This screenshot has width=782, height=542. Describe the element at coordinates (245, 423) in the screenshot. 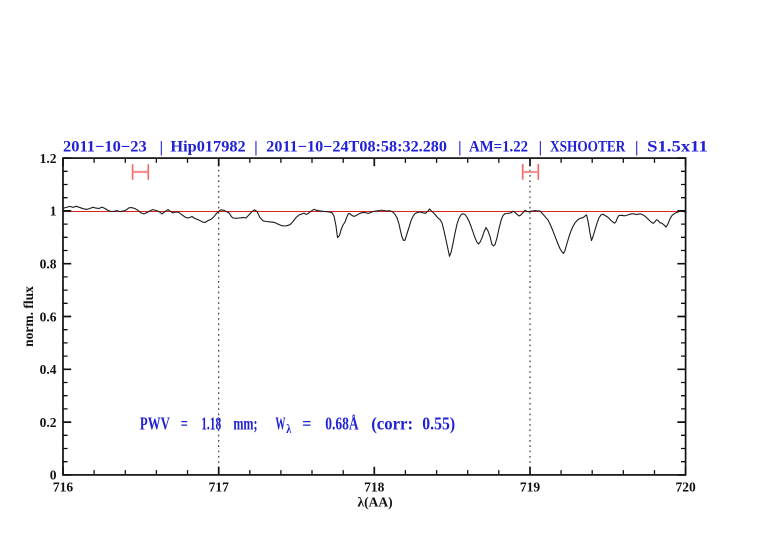

I see `svg-text: mm;` at that location.